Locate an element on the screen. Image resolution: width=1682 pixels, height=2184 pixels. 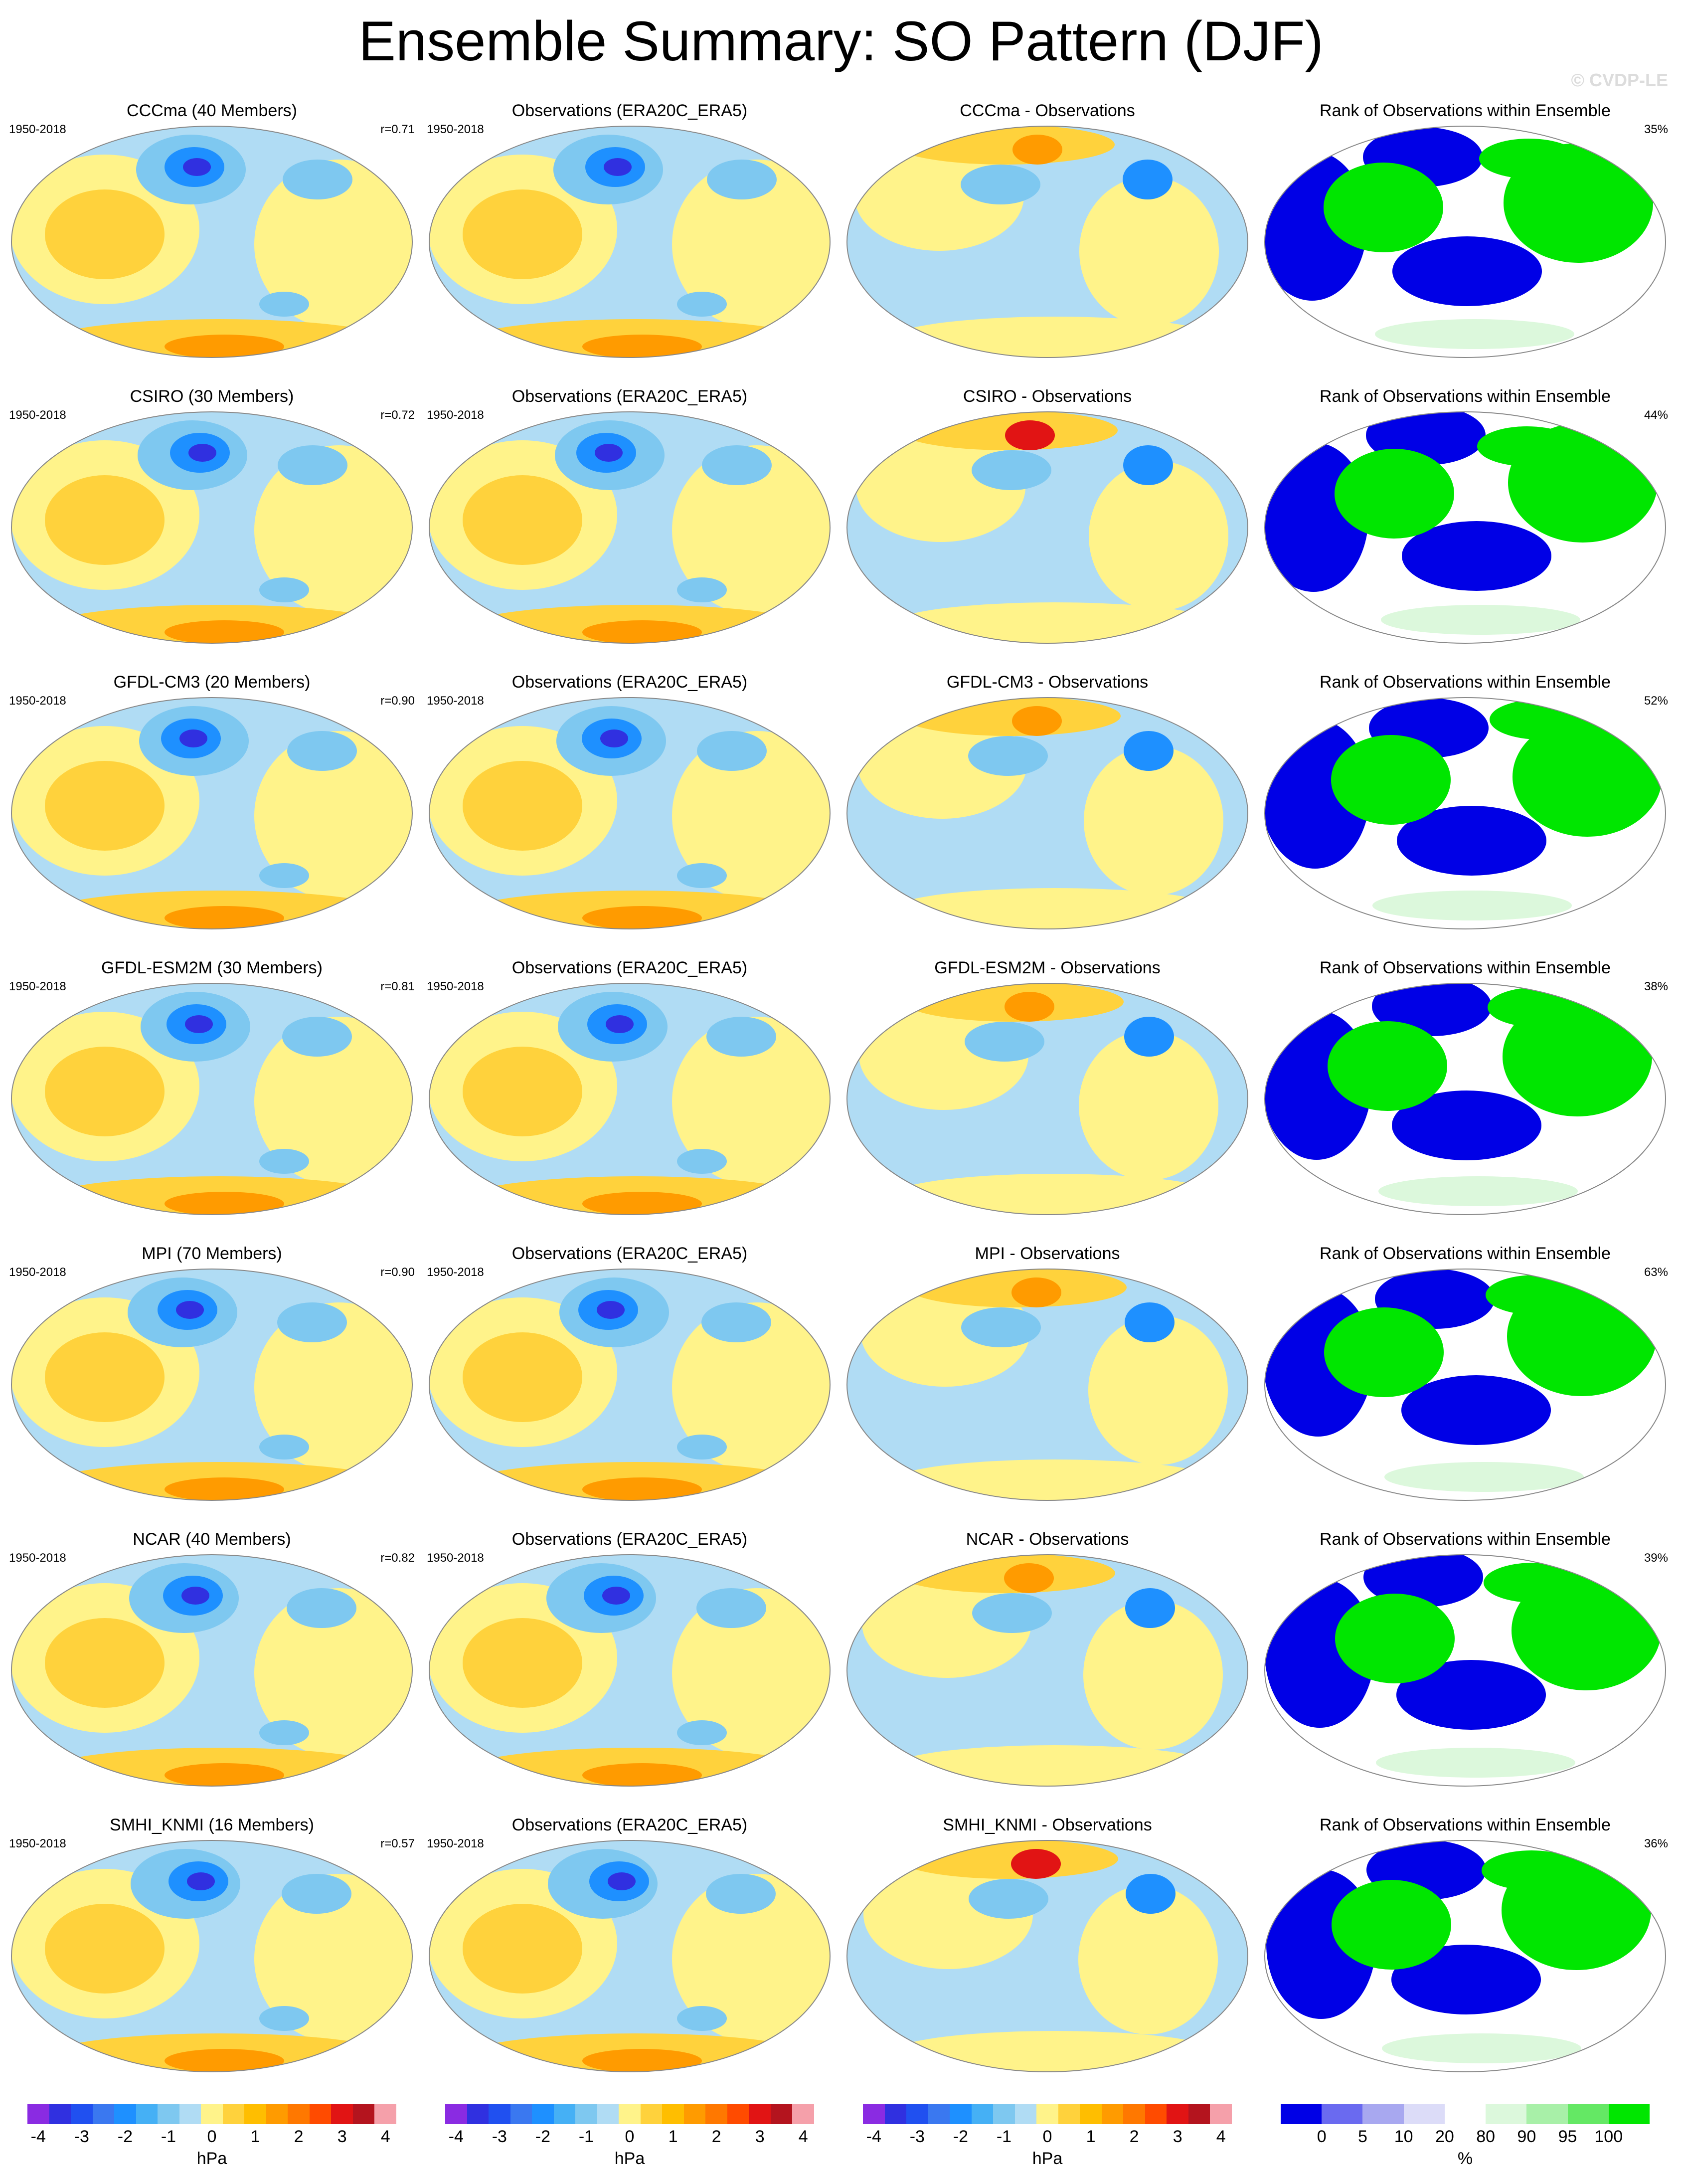
model-panel: MPI (70 Members) 1950-2018 r=0.90 is located at coordinates (212, 1381).